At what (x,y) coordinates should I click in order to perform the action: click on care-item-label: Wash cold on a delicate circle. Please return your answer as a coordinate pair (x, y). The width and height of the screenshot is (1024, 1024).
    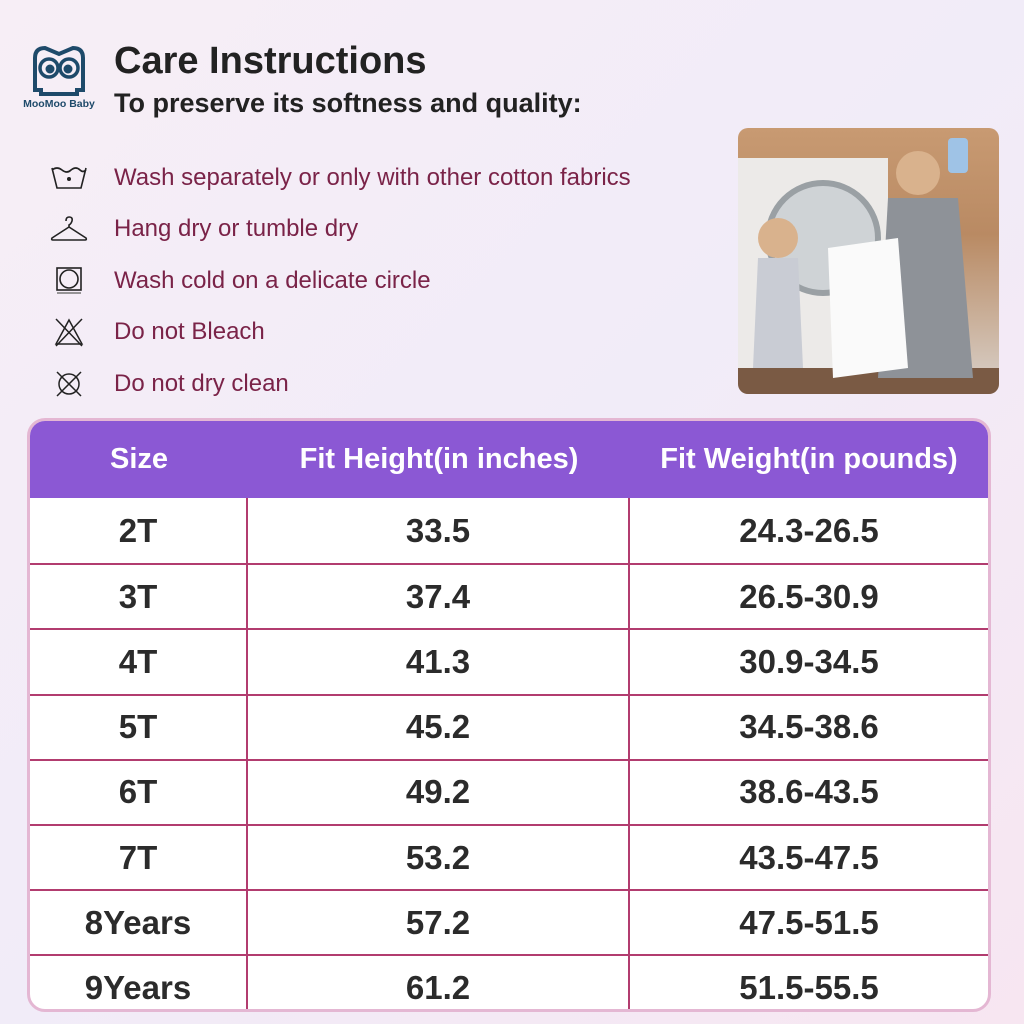
    Looking at the image, I should click on (272, 280).